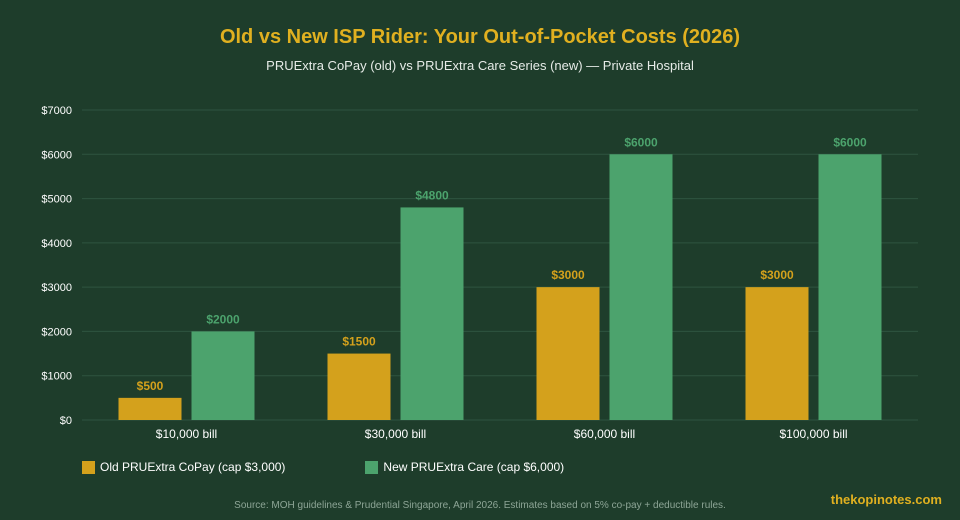  I want to click on legend-item-old: Old PRUExtra CoPay (cap $3,000), so click(183, 467).